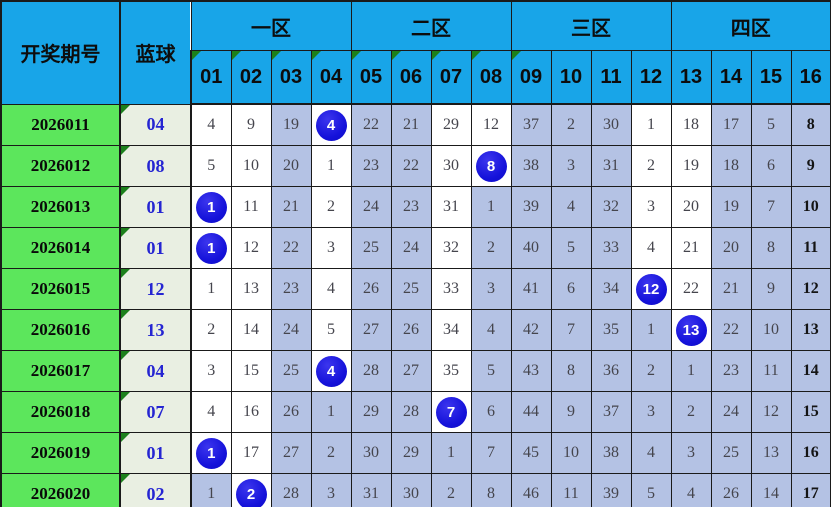 The width and height of the screenshot is (831, 507). Describe the element at coordinates (291, 412) in the screenshot. I see `miss-count-cell: 26` at that location.